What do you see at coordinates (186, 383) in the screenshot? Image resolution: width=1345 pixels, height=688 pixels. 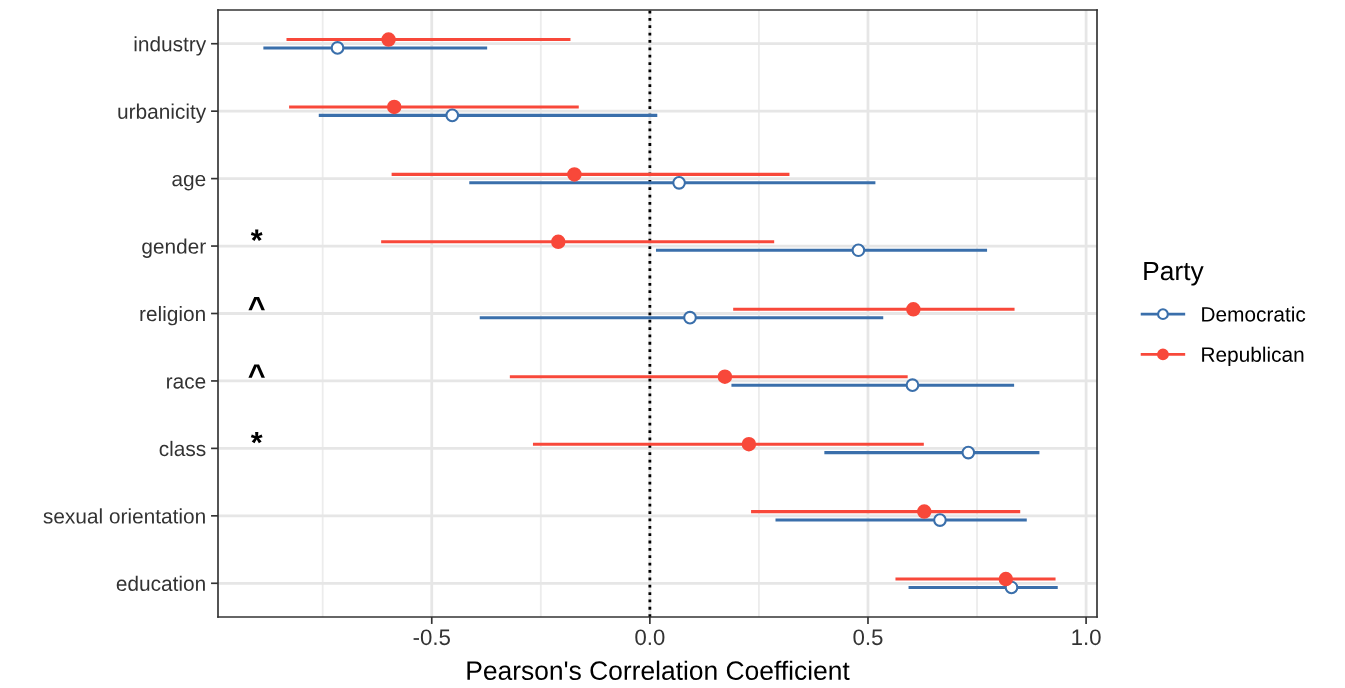 I see `y-tick-label: race` at bounding box center [186, 383].